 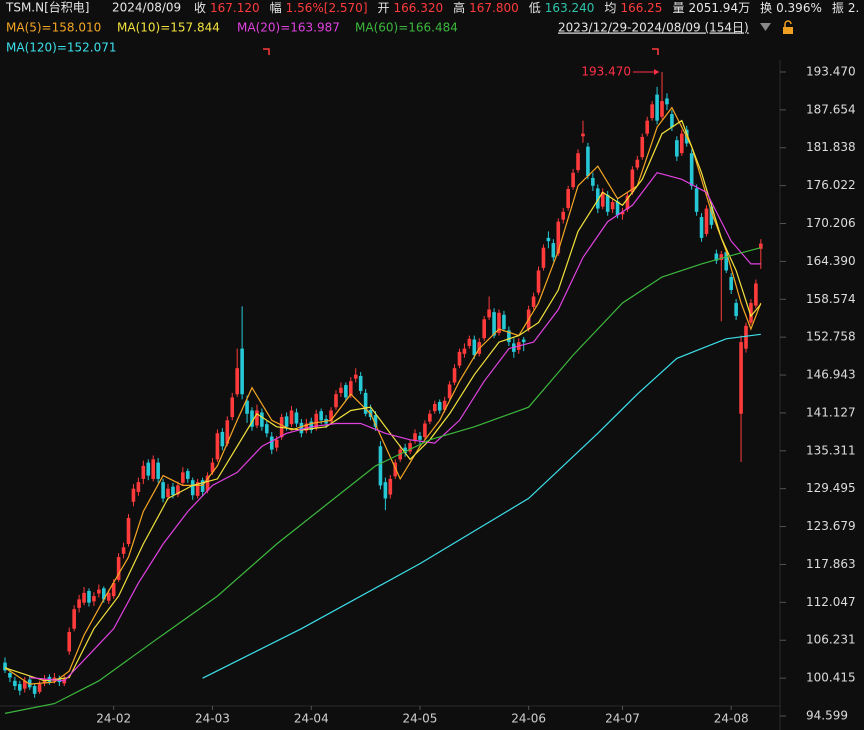 What do you see at coordinates (311, 719) in the screenshot?
I see `x-tick-label: 24-04` at bounding box center [311, 719].